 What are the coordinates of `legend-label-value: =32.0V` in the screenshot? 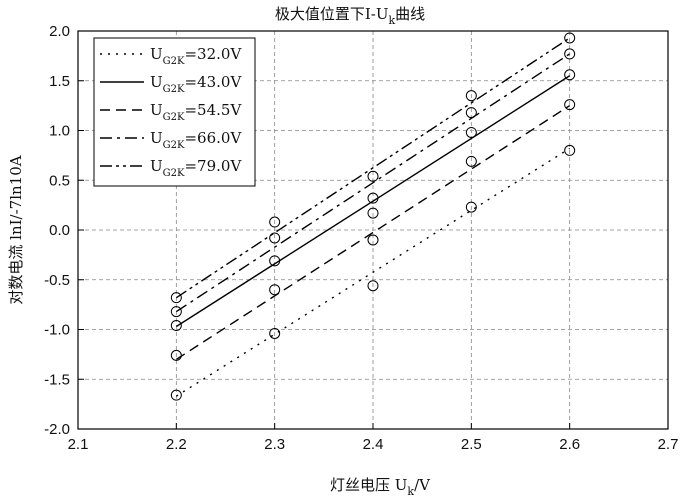 It's located at (213, 54).